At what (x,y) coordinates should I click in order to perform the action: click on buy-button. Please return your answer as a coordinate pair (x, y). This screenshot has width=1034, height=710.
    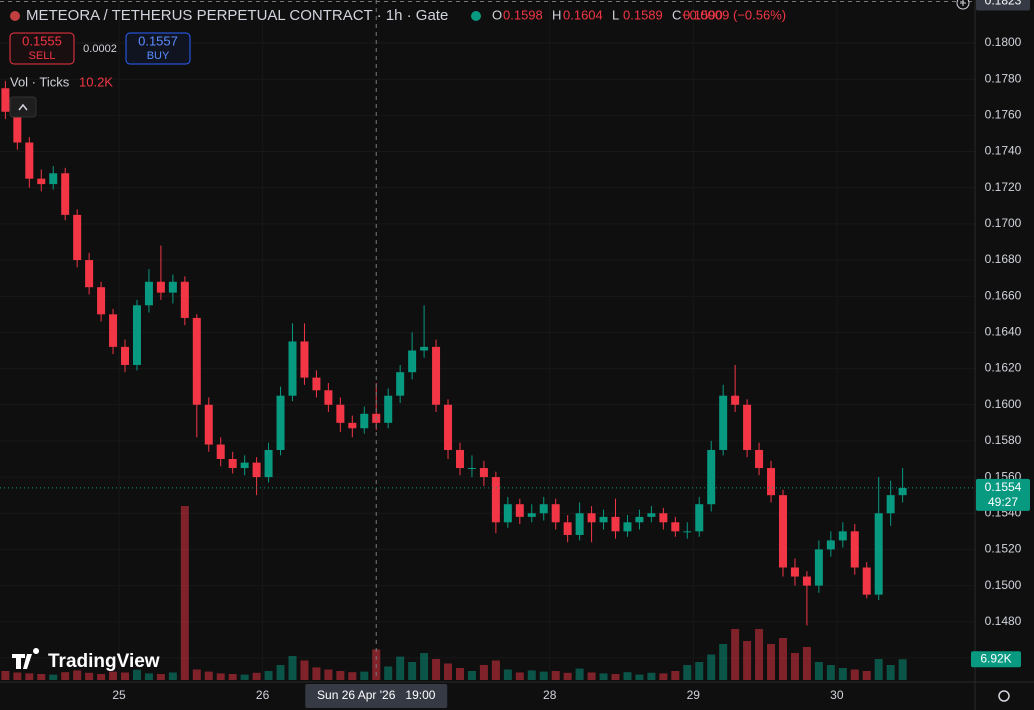
    Looking at the image, I should click on (158, 48).